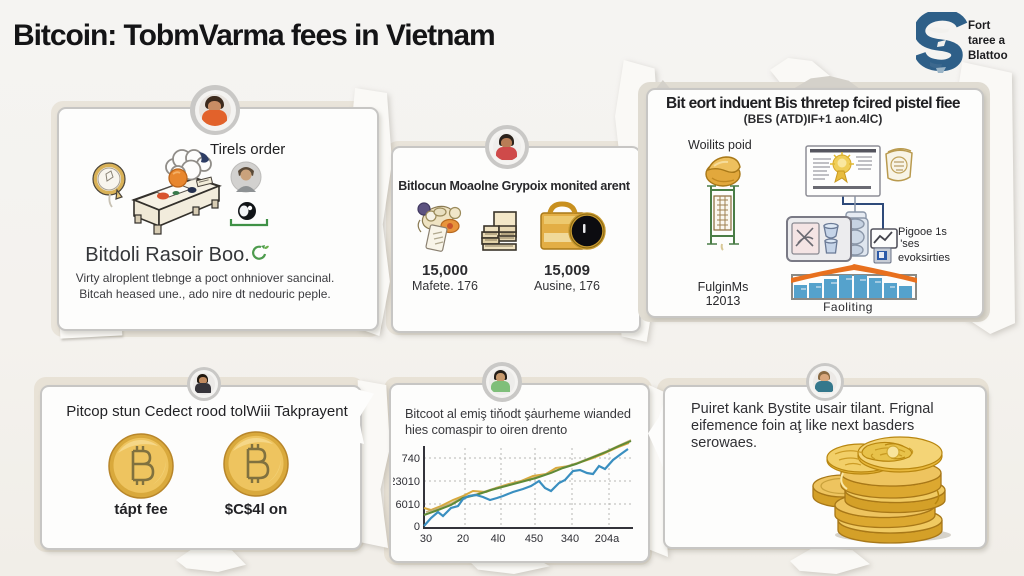 This screenshot has width=1024, height=576. What do you see at coordinates (498, 539) in the screenshot?
I see `svg-text: 4l0` at bounding box center [498, 539].